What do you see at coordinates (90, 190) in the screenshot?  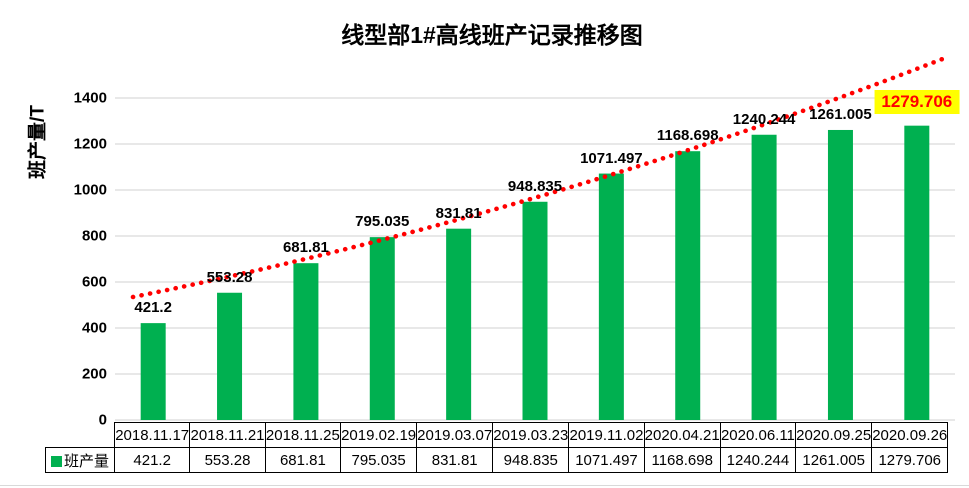 I see `y-tick-label-1000: 1000` at bounding box center [90, 190].